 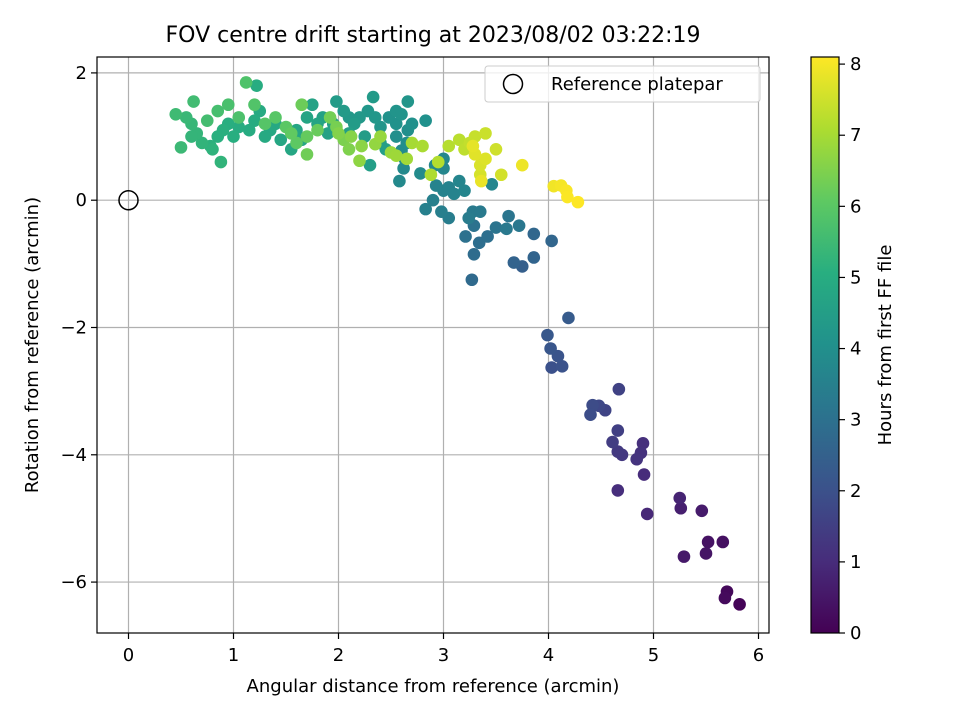 What do you see at coordinates (637, 84) in the screenshot?
I see `legend-entry-reference: Reference platepar` at bounding box center [637, 84].